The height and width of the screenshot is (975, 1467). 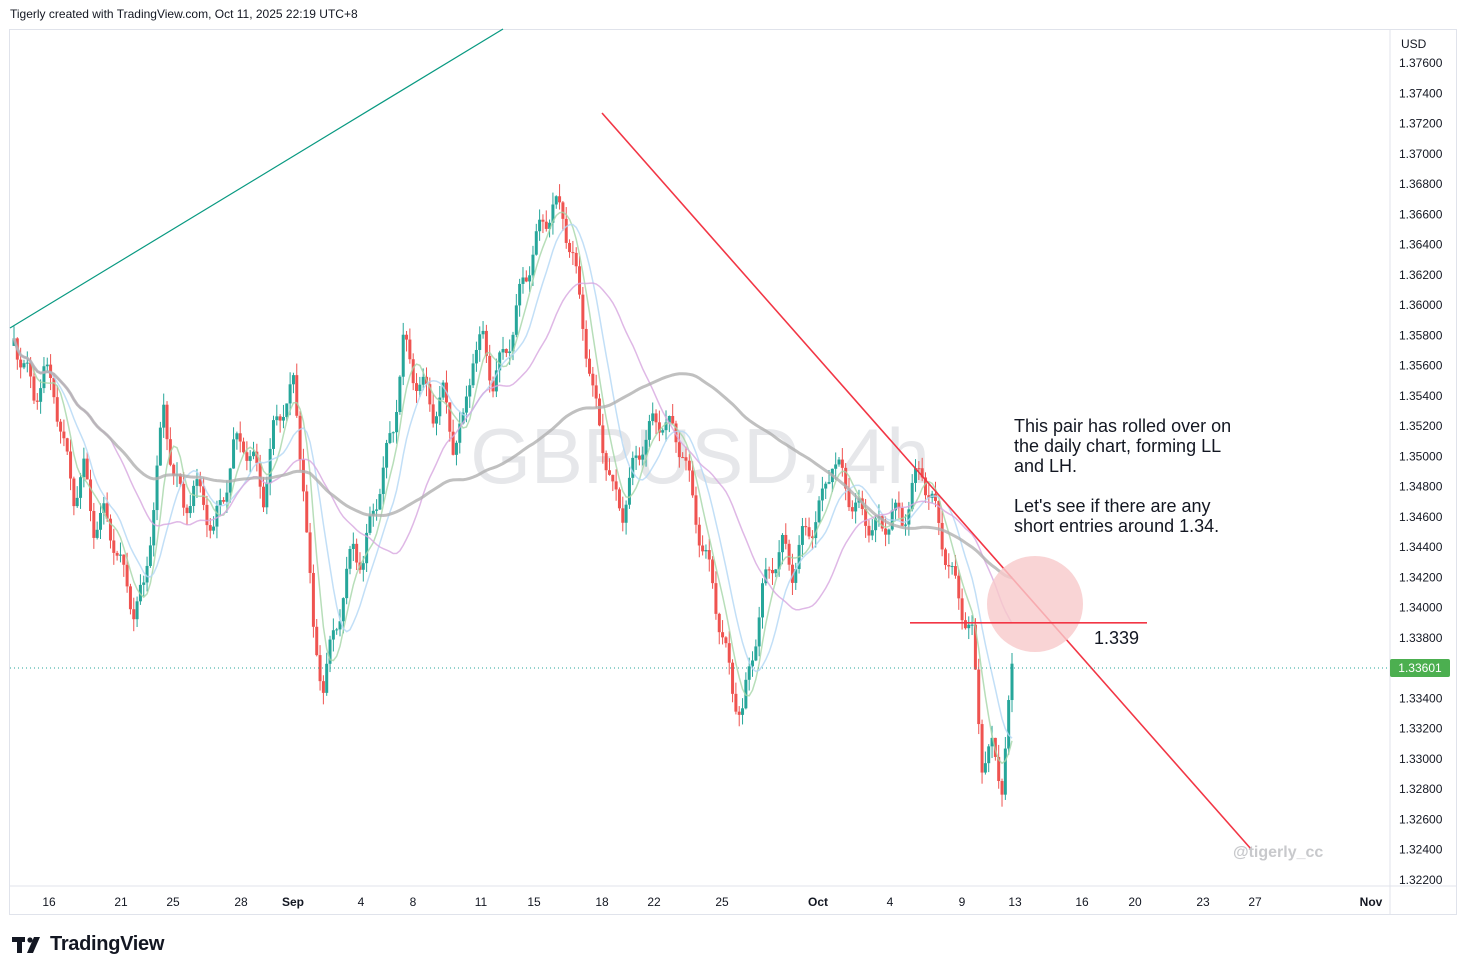 What do you see at coordinates (1421, 850) in the screenshot?
I see `price-tick-label: 1.32400` at bounding box center [1421, 850].